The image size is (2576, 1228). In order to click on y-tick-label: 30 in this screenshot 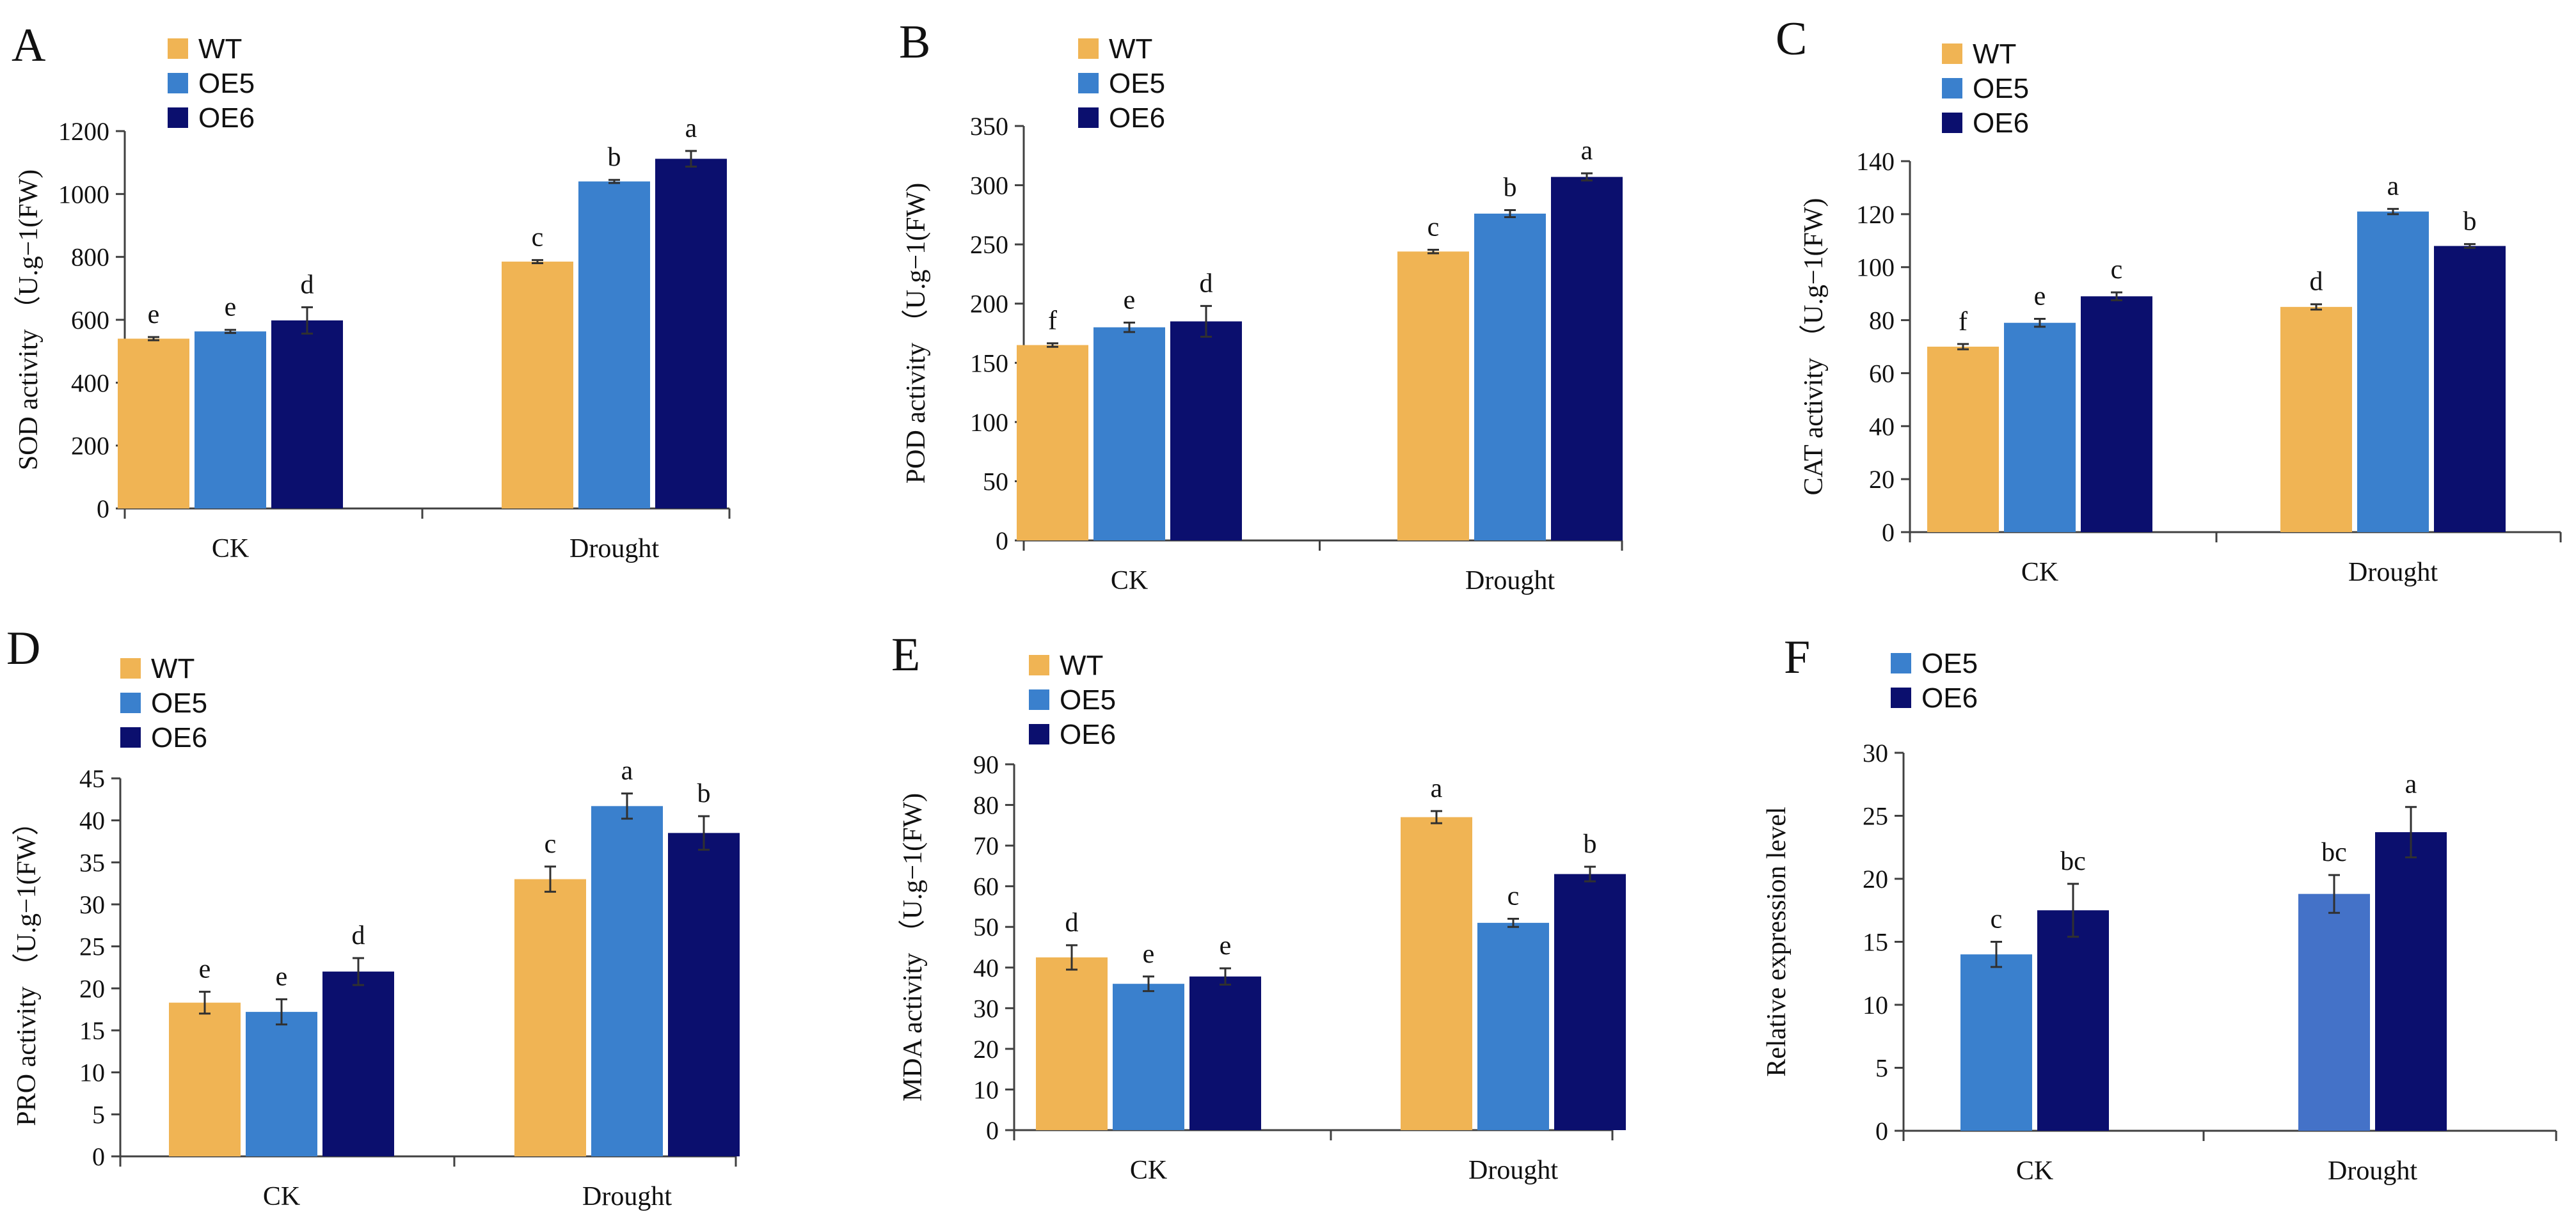, I will do `click(986, 1008)`.